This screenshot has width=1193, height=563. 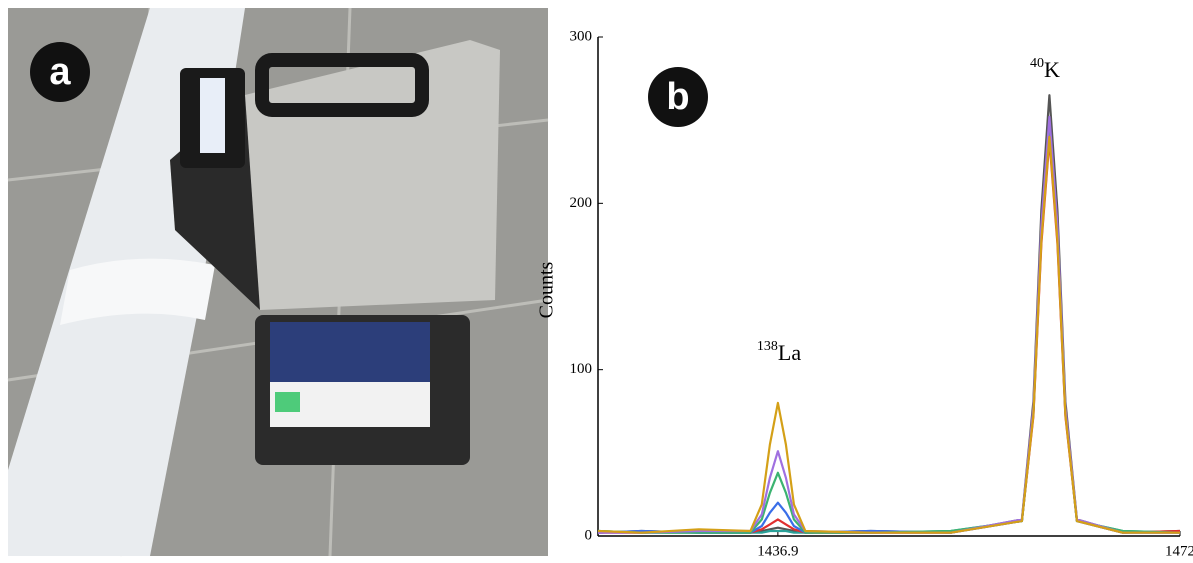 What do you see at coordinates (137, 291) in the screenshot?
I see `pipe-joint` at bounding box center [137, 291].